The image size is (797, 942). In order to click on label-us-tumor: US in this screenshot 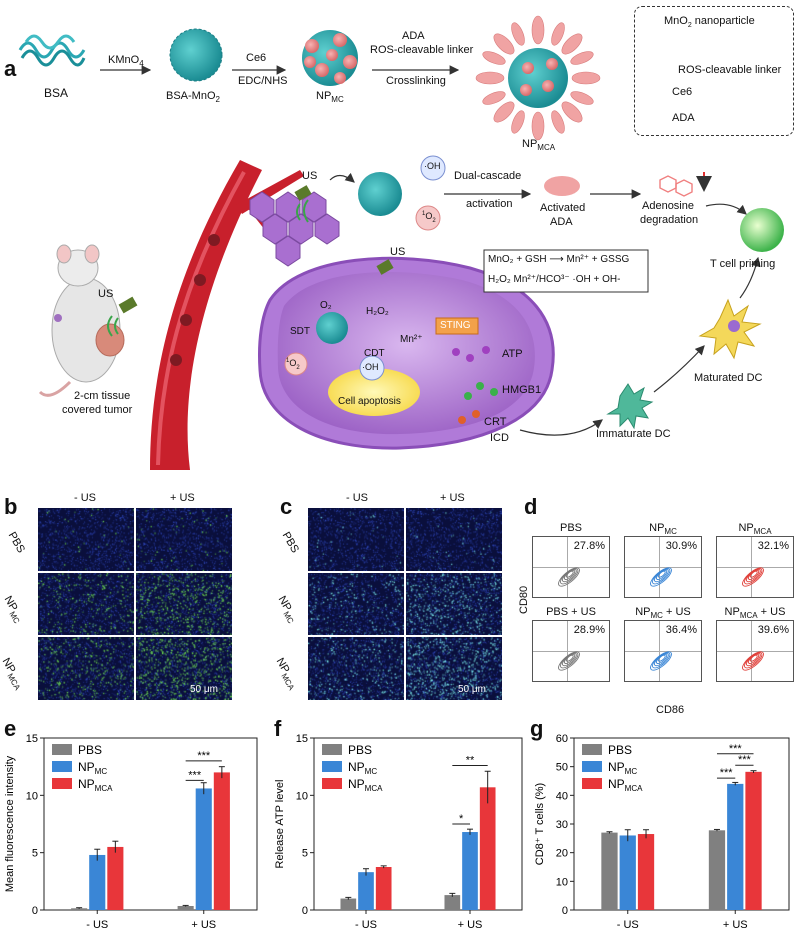, I will do `click(310, 176)`.